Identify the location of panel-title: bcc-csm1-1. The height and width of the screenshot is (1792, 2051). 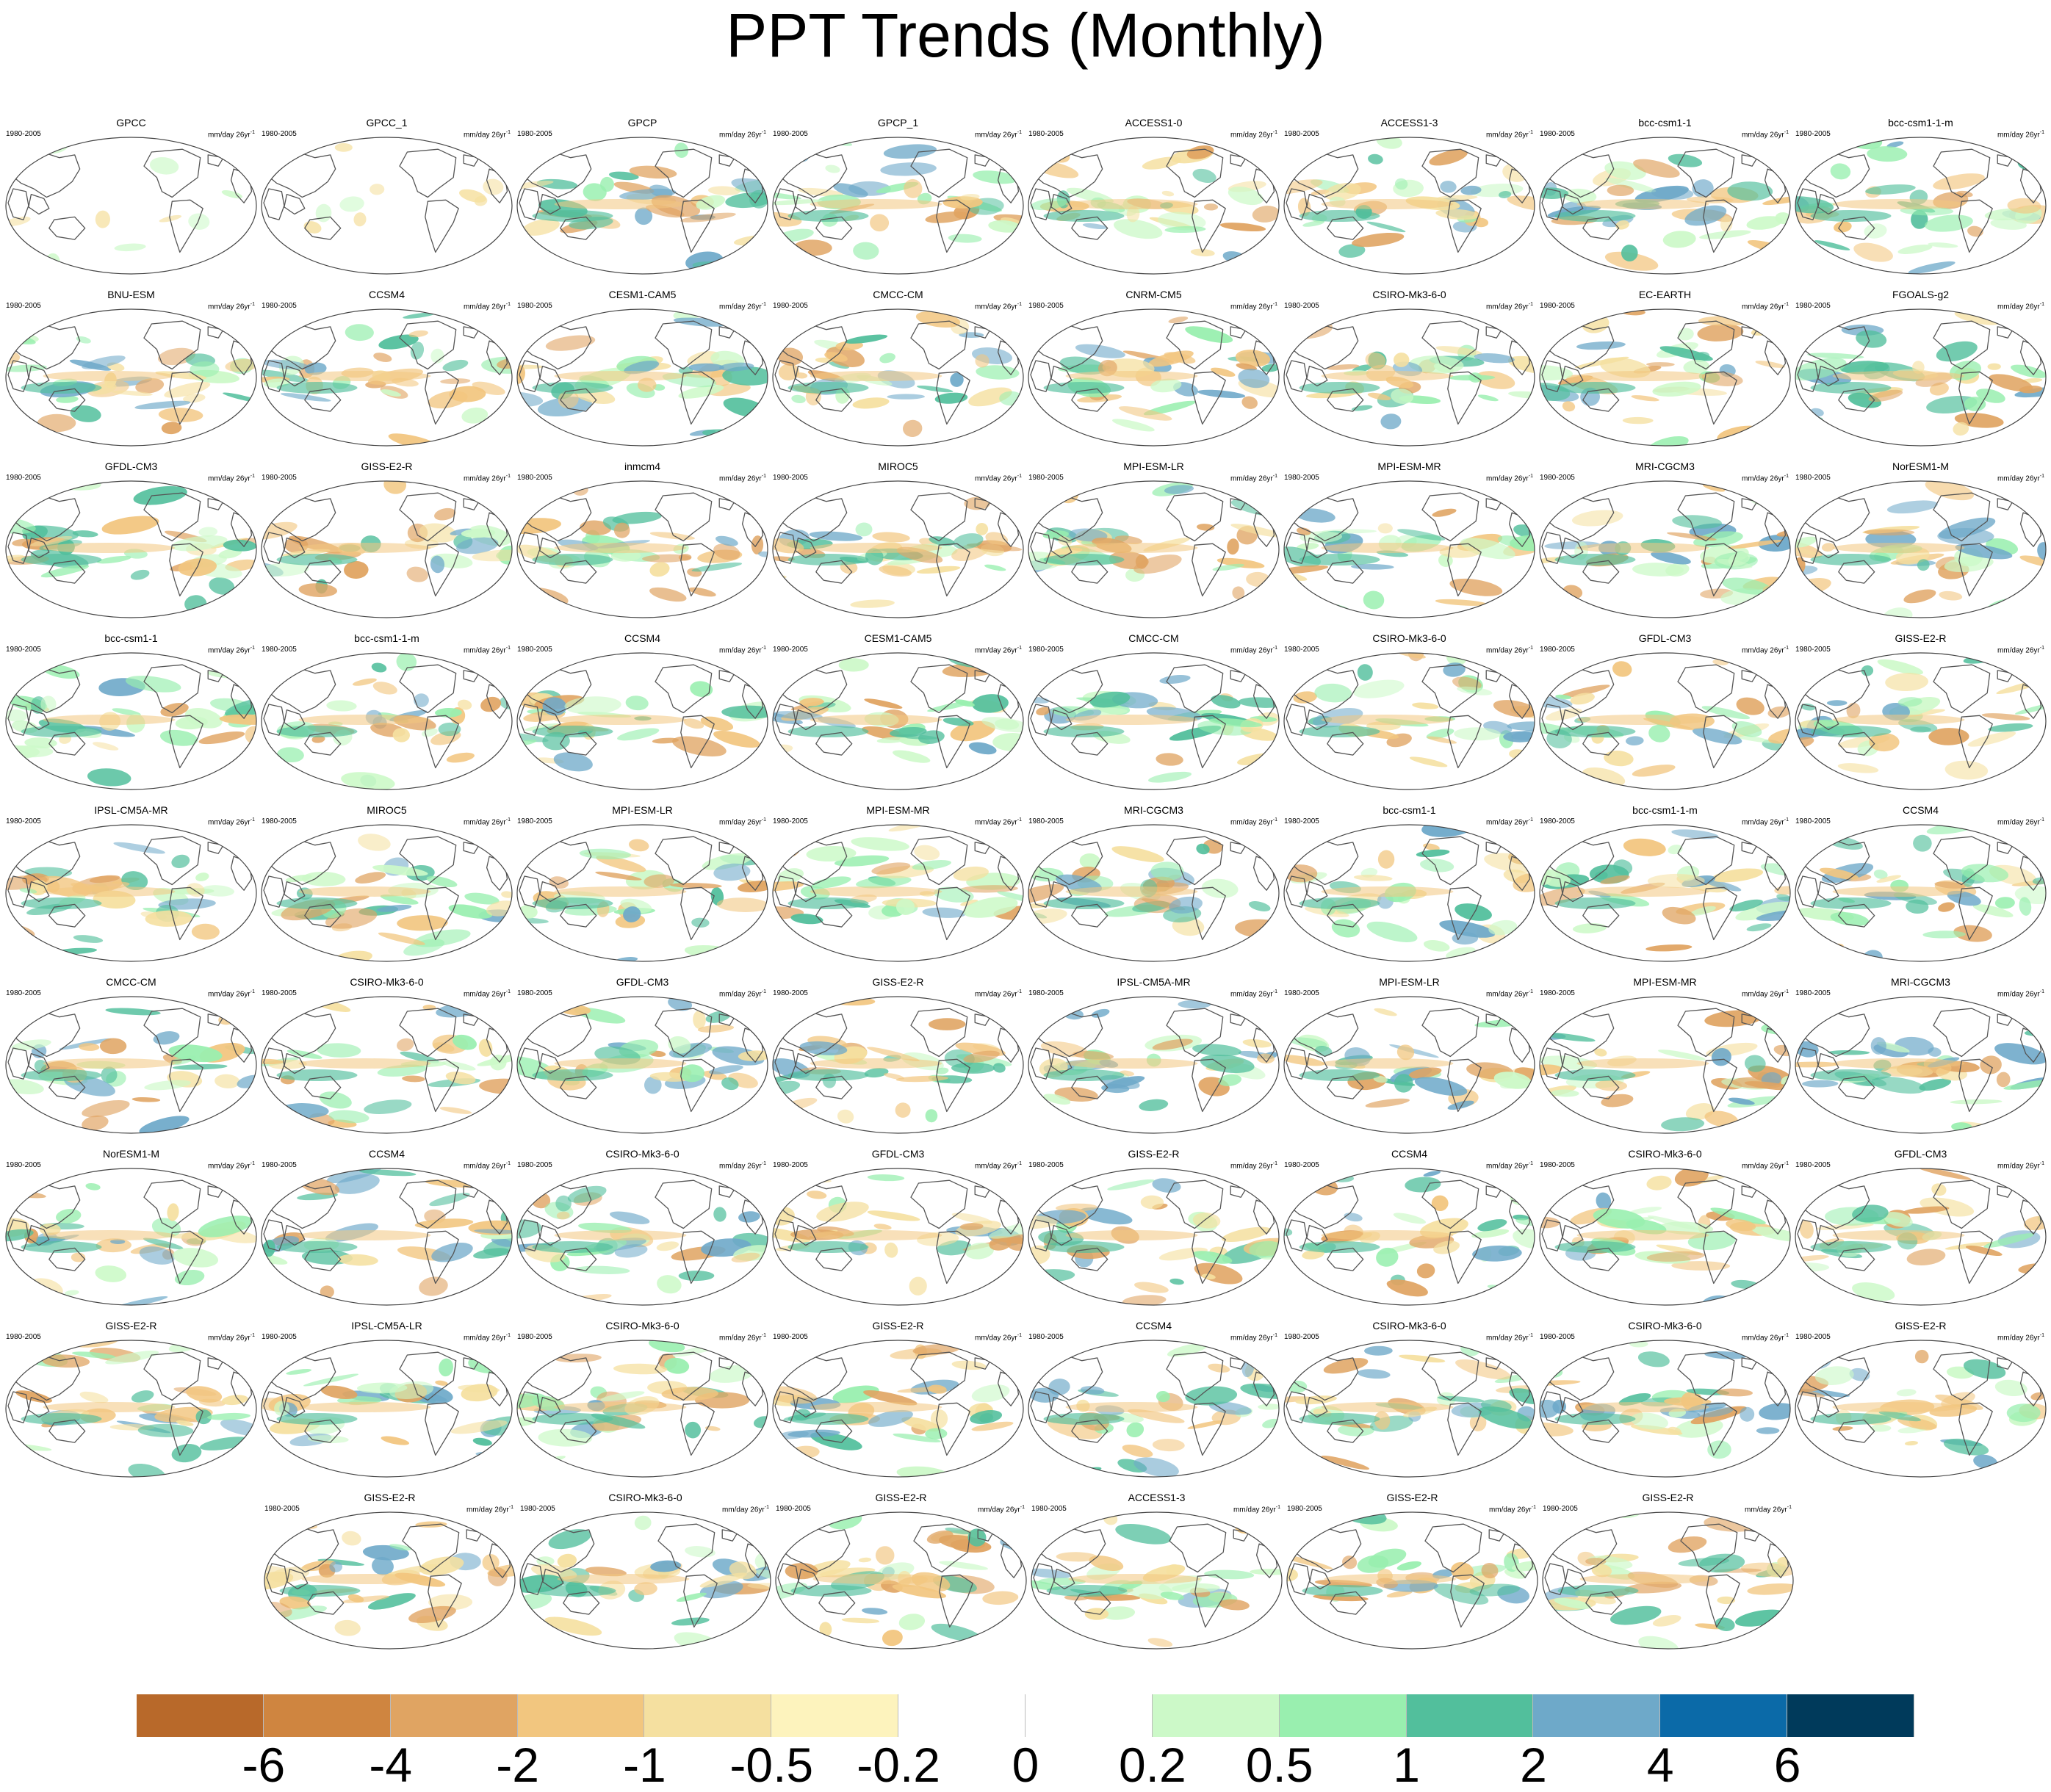
(1409, 810).